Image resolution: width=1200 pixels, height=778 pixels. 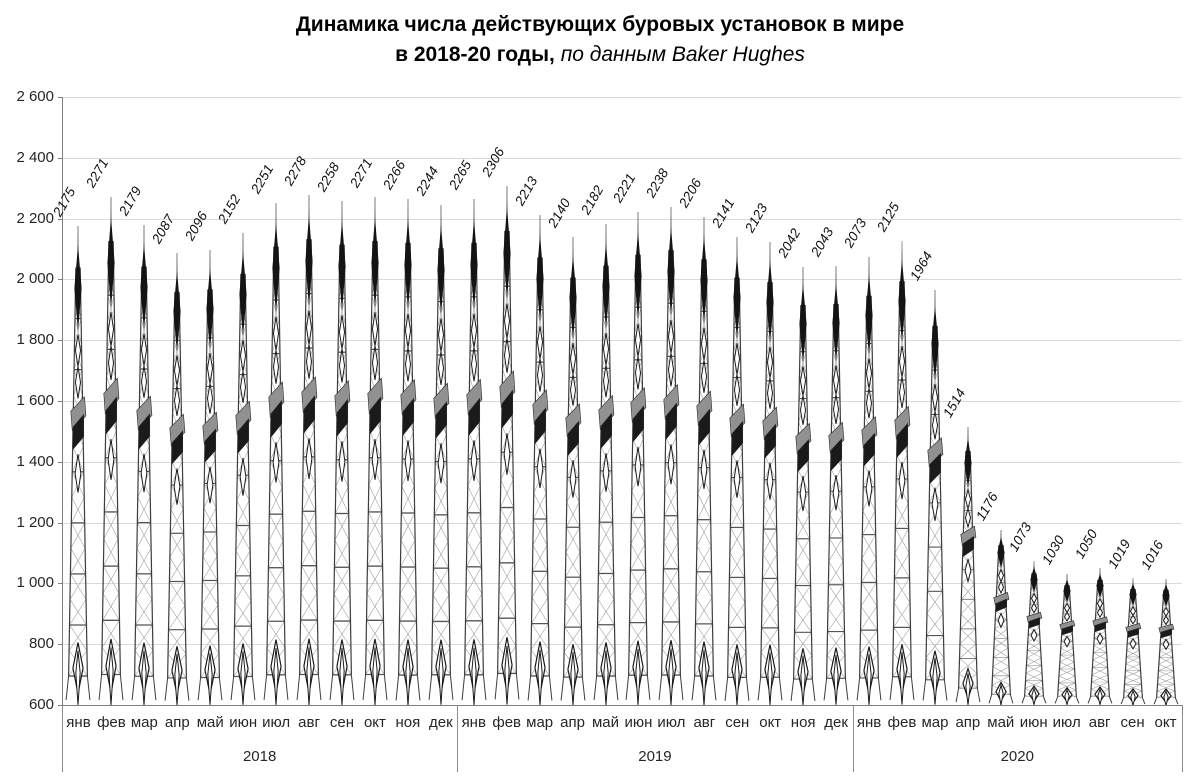 I want to click on bar-value-label: 2140, so click(x=558, y=212).